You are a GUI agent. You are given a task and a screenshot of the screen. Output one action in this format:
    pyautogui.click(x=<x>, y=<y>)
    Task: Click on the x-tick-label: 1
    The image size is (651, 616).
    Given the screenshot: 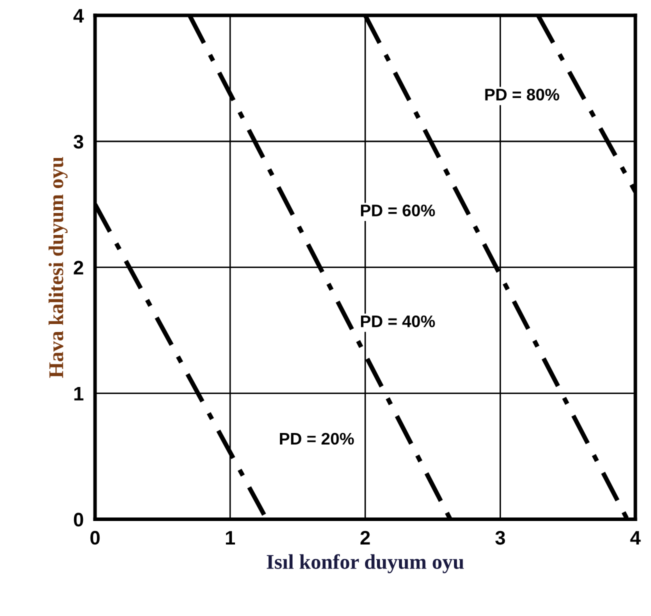 What is the action you would take?
    pyautogui.click(x=230, y=537)
    